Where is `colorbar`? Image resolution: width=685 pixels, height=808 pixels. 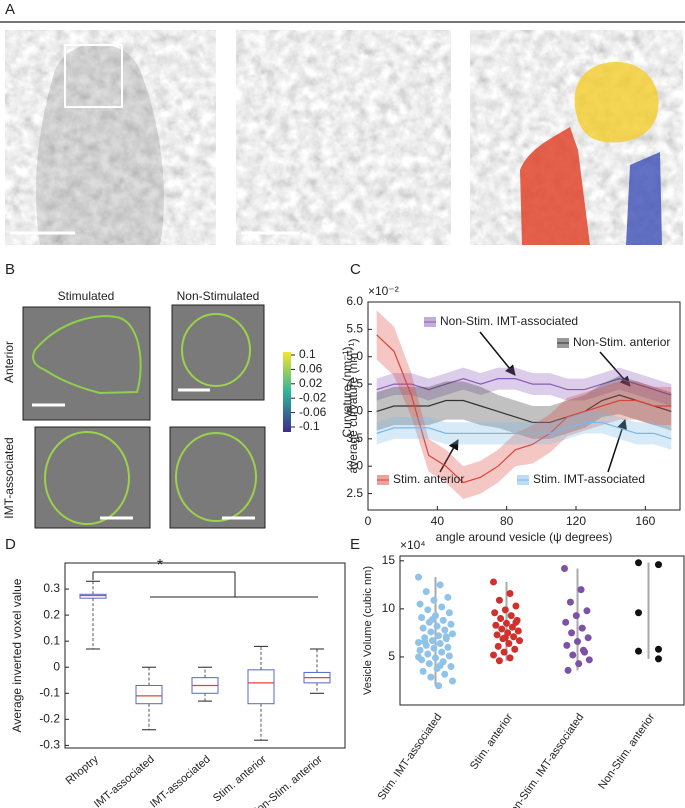
colorbar is located at coordinates (287, 392).